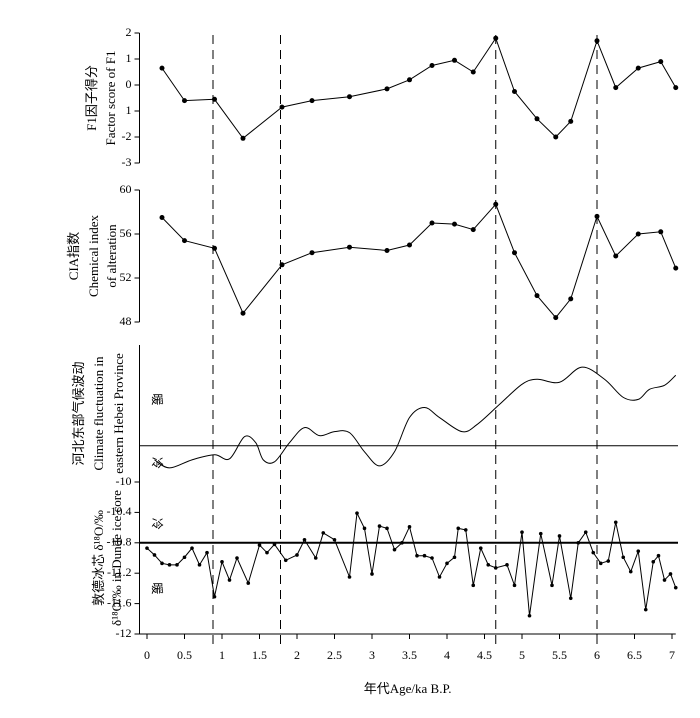 This screenshot has height=718, width=700. What do you see at coordinates (672, 655) in the screenshot?
I see `x-tick-label: 7` at bounding box center [672, 655].